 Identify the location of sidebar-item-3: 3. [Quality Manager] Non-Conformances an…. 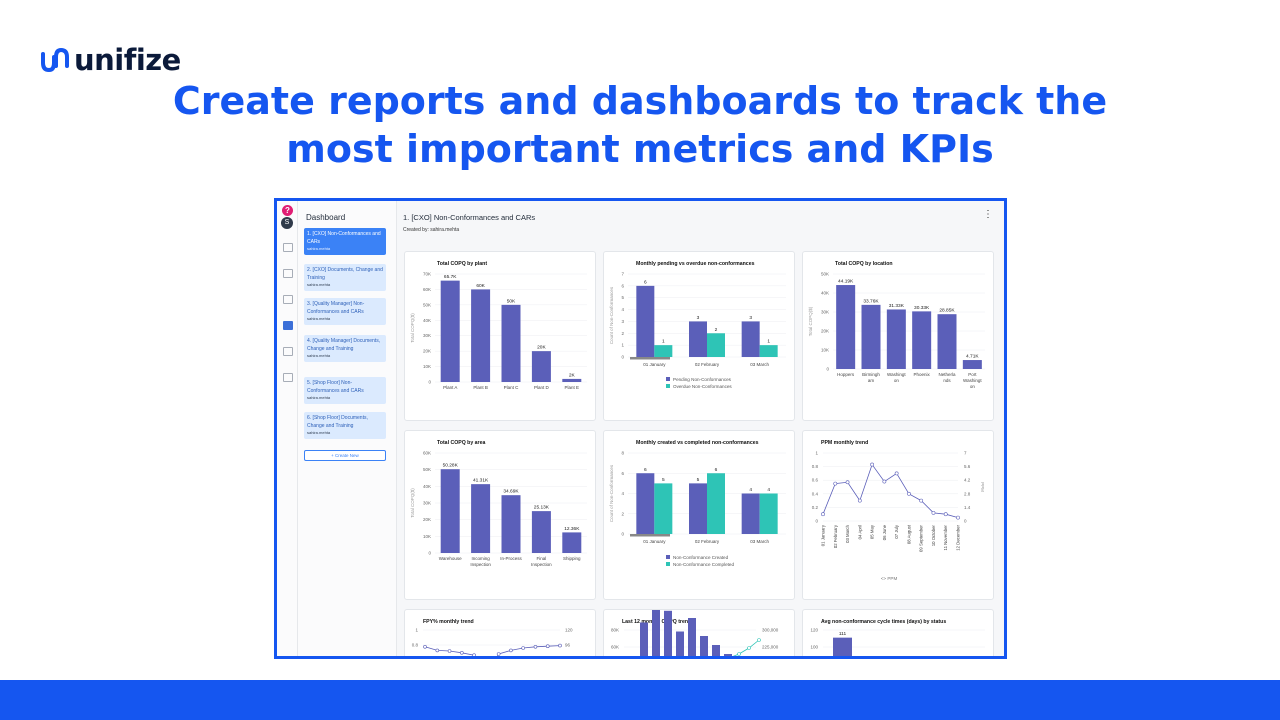
(345, 311).